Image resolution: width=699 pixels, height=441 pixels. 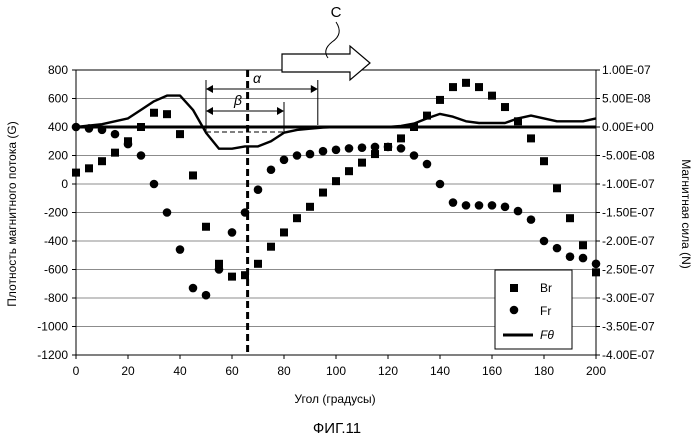 I want to click on alpha-label: α, so click(x=257, y=78).